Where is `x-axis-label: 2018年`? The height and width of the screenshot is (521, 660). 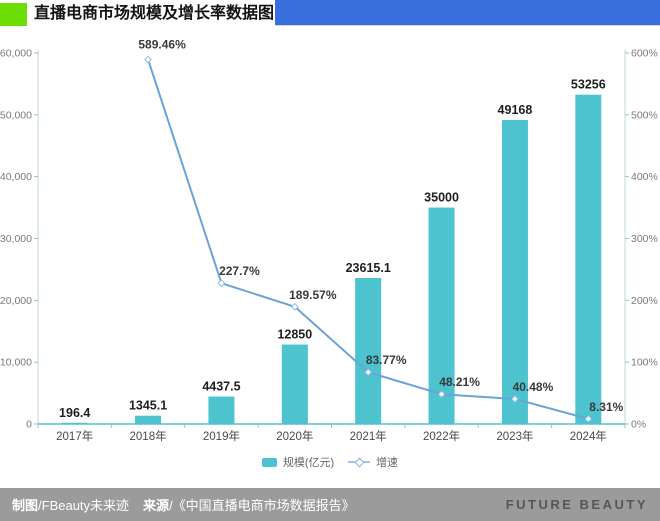
x-axis-label: 2018年 is located at coordinates (148, 436).